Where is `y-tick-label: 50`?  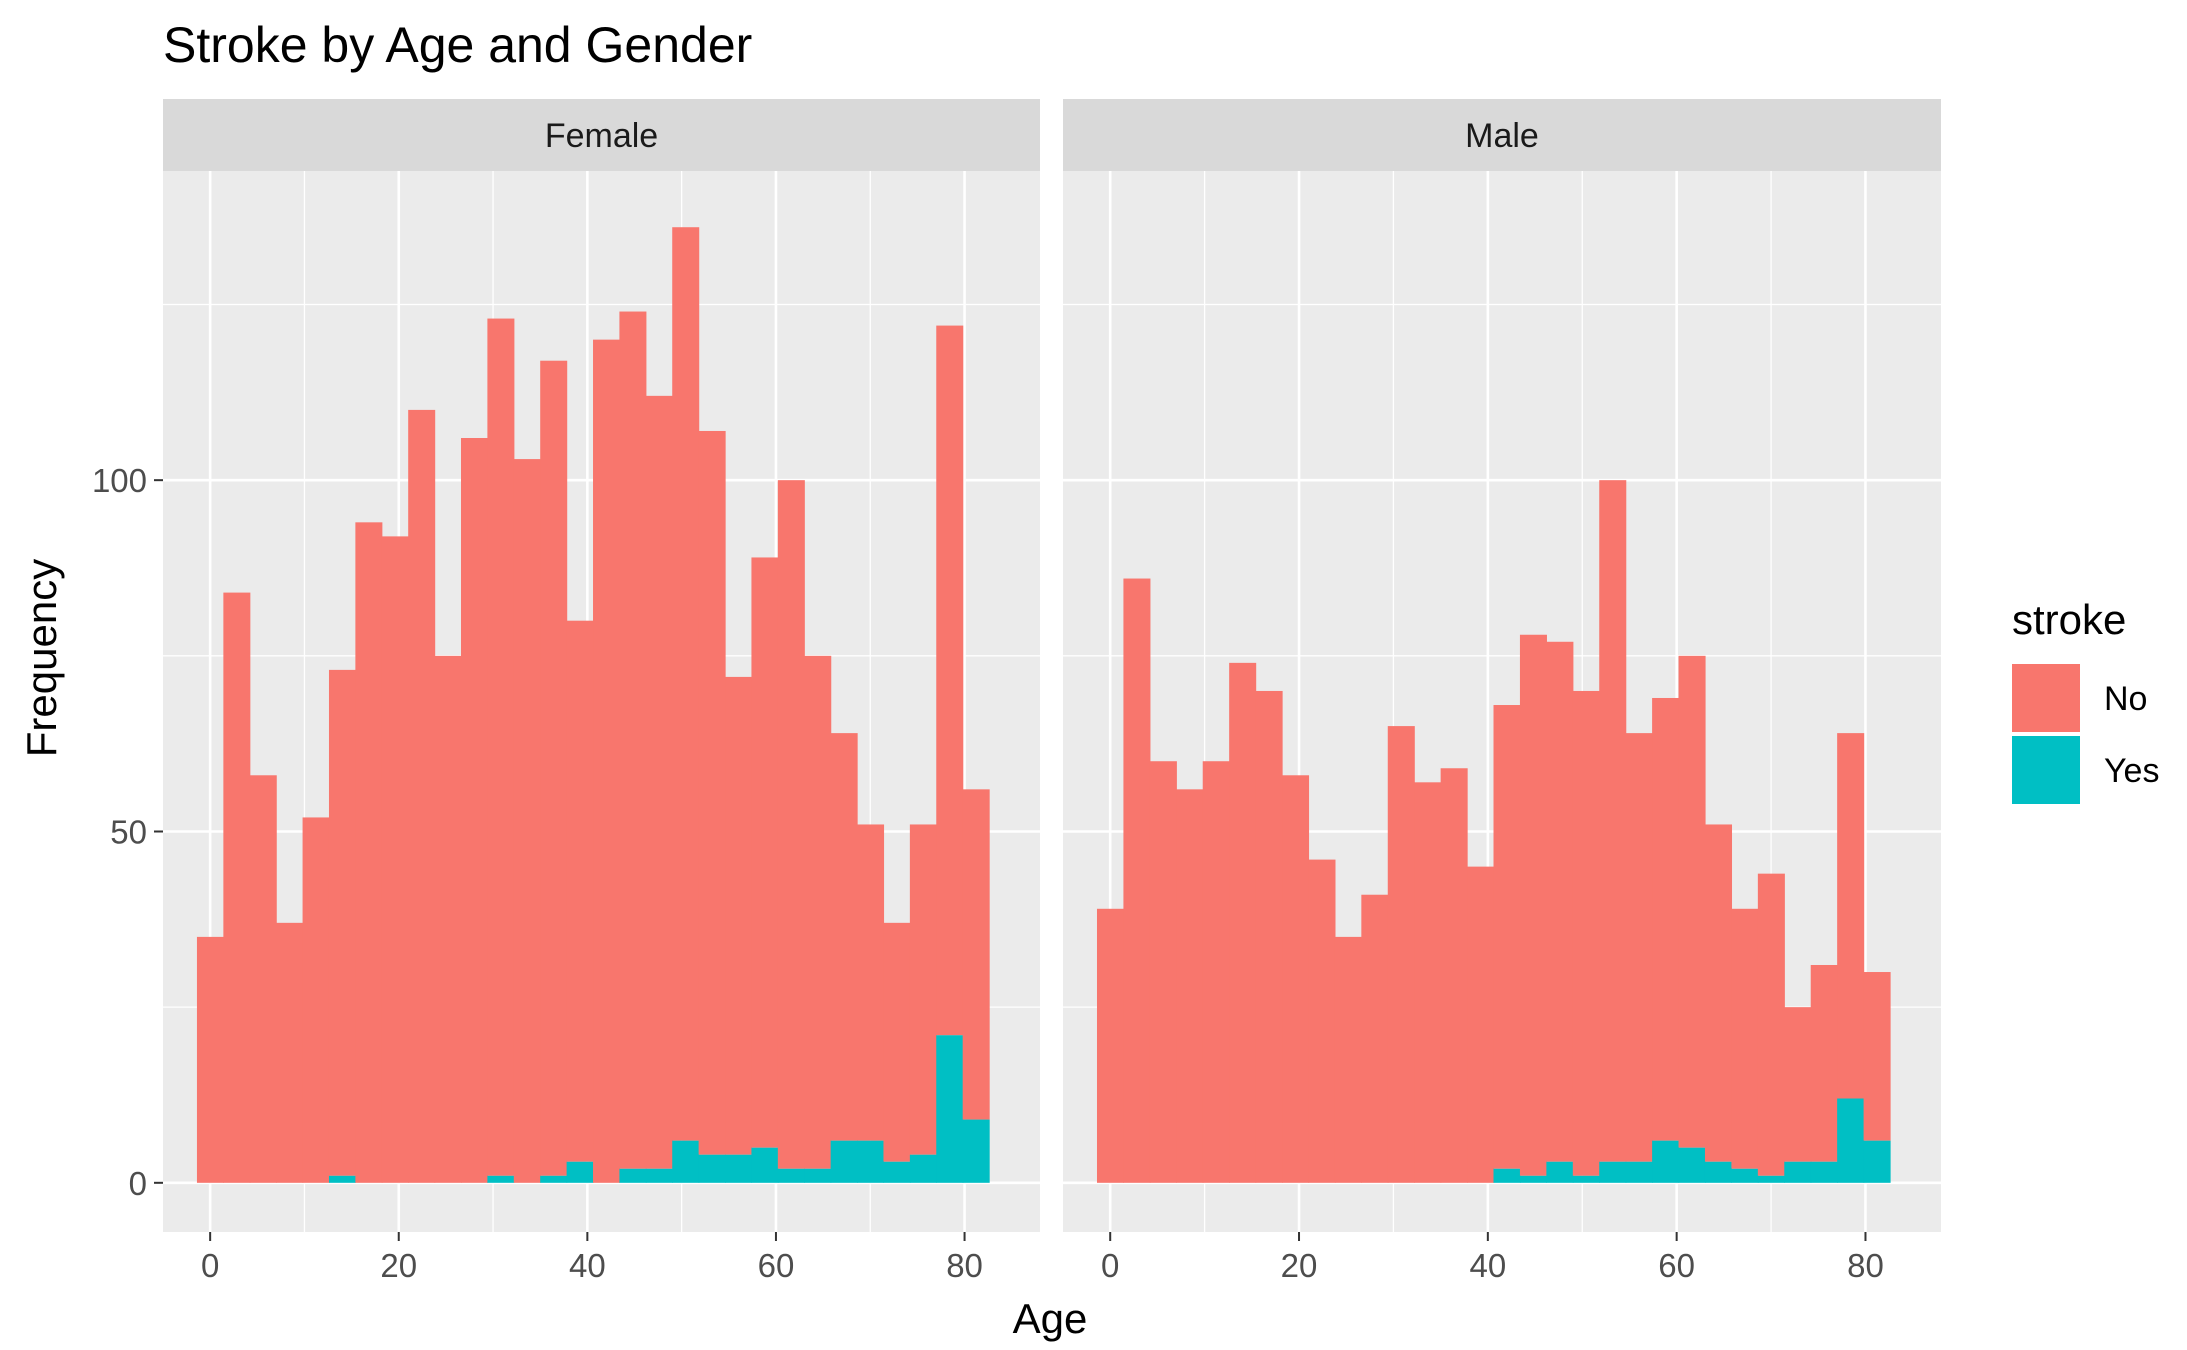
y-tick-label: 50 is located at coordinates (128, 831).